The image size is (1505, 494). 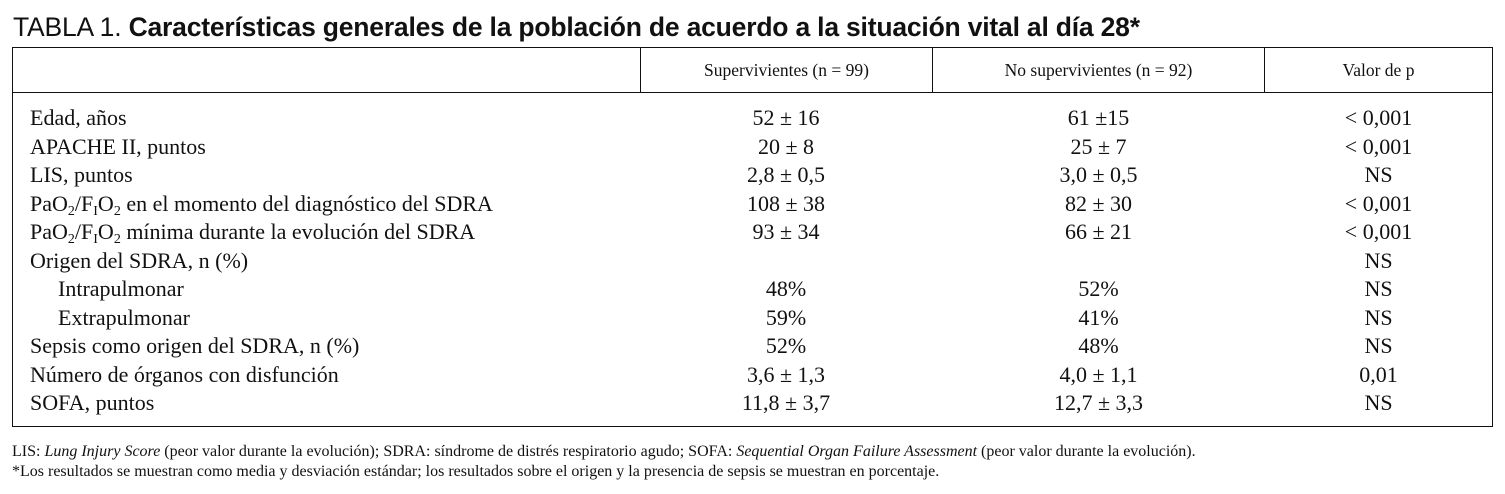 What do you see at coordinates (1098, 174) in the screenshot?
I see `cell-no-supervivientes: 3,0 ± 0,5` at bounding box center [1098, 174].